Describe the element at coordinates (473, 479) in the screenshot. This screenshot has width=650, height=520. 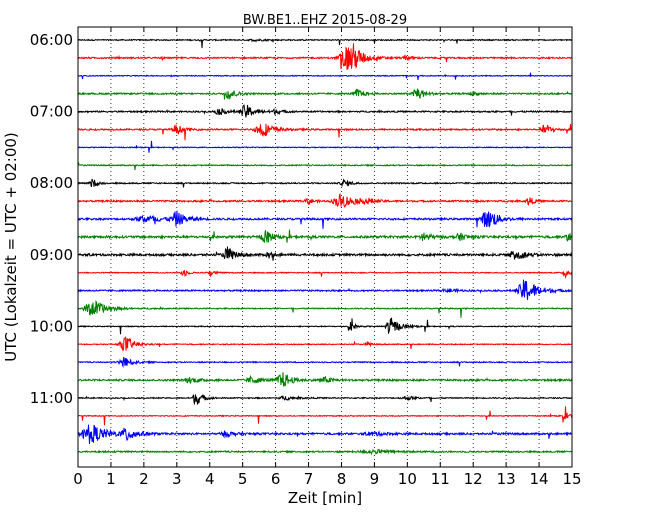
I see `x-tick-label: 12` at that location.